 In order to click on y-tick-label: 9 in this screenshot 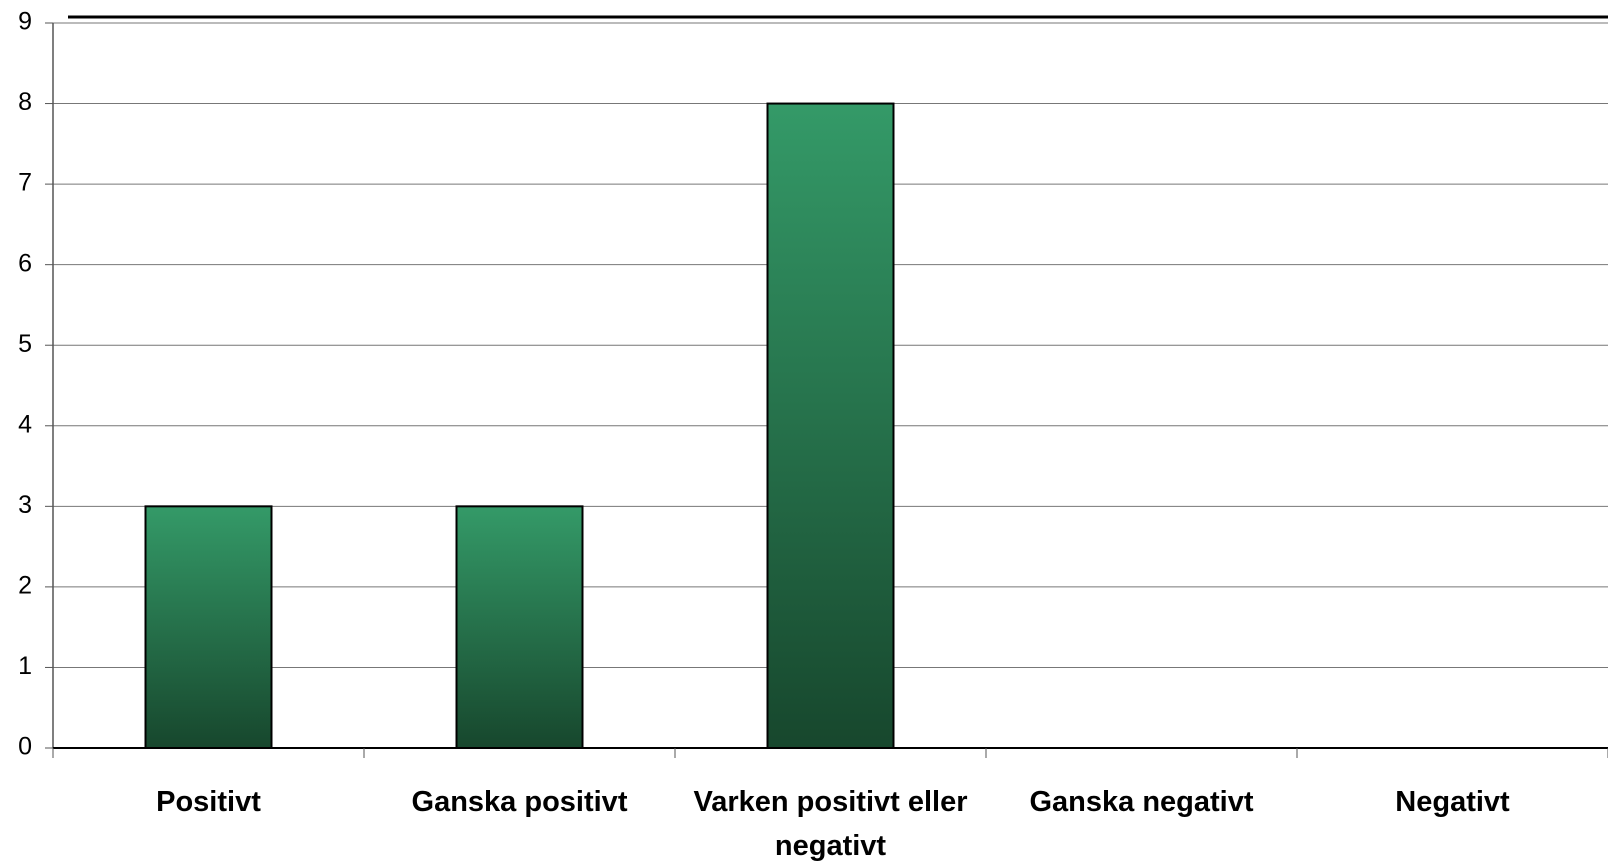, I will do `click(25, 22)`.